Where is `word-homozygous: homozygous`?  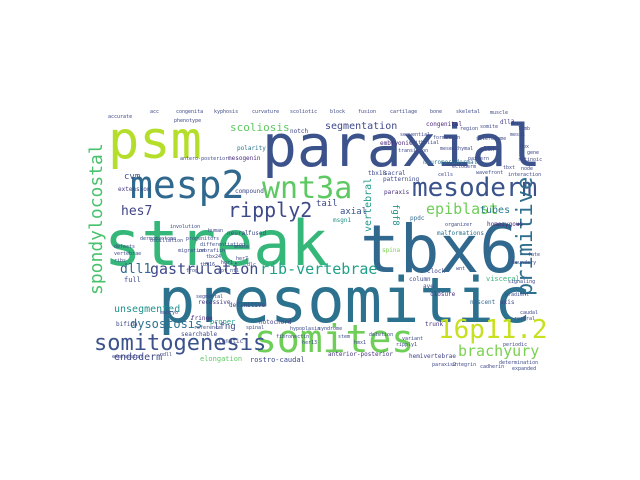
word-homozygous: homozygous is located at coordinates (505, 224).